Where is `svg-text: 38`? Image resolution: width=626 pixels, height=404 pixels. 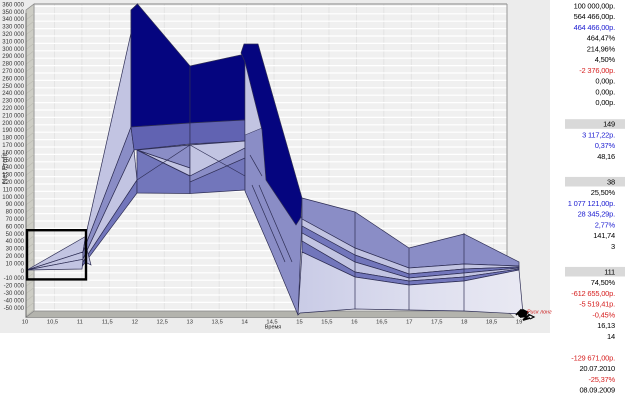 svg-text: 38 is located at coordinates (611, 181).